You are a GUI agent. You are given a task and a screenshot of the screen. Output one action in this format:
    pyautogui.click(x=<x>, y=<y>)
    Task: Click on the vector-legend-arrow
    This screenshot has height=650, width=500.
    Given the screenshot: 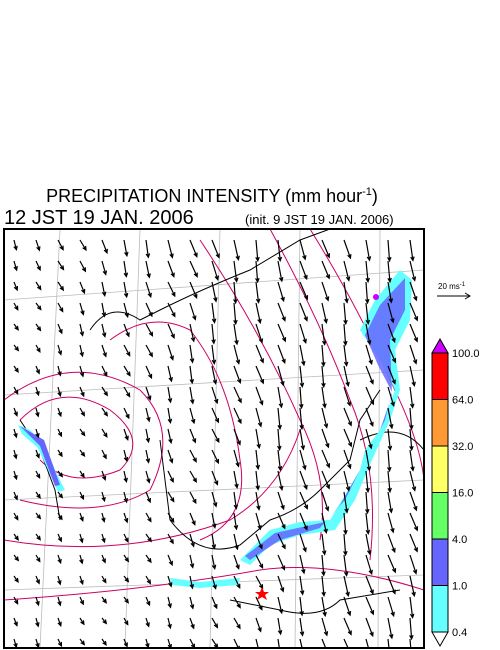 What is the action you would take?
    pyautogui.click(x=454, y=296)
    